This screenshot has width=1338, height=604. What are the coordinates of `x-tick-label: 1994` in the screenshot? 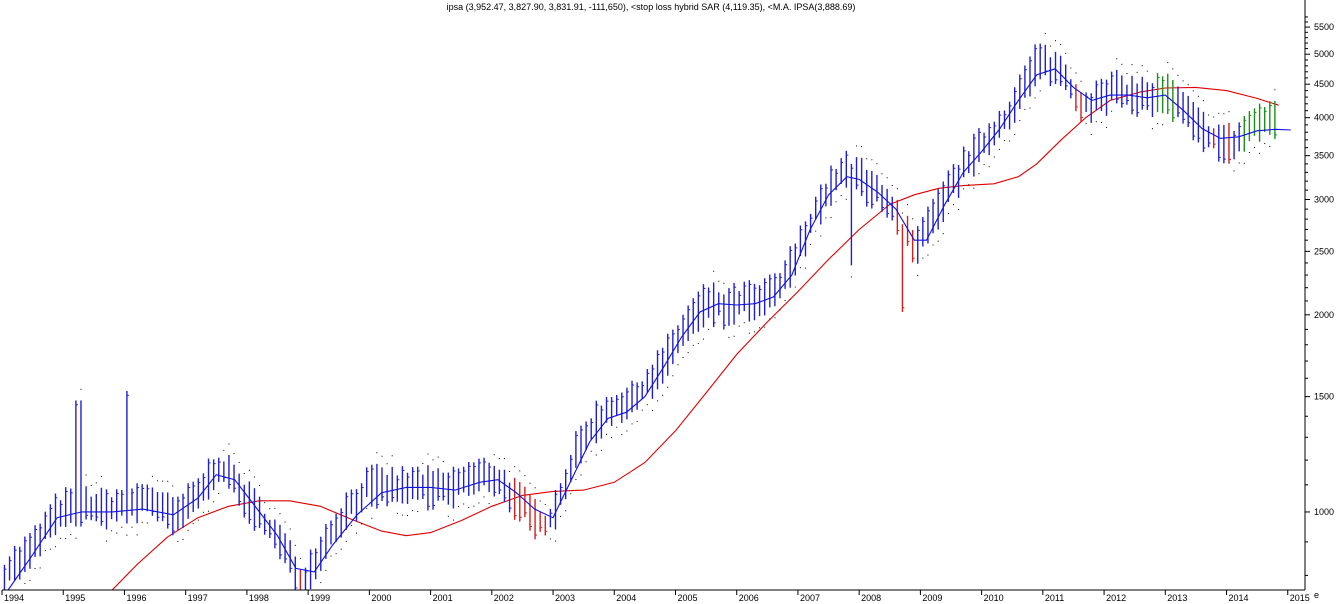 It's located at (14, 598).